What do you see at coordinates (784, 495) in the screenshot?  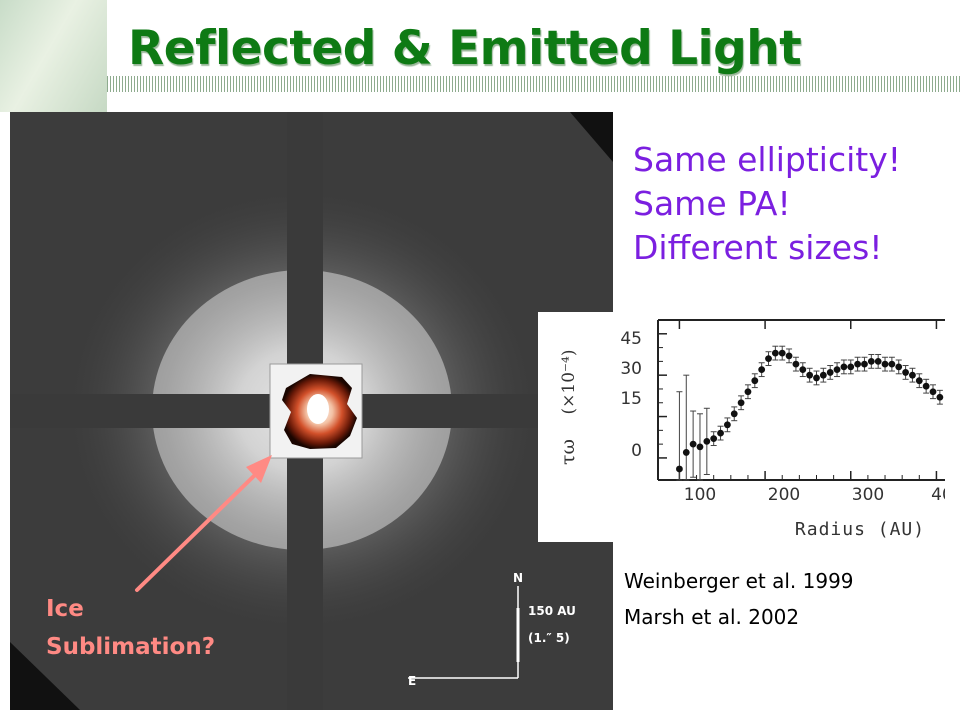 I see `x-tick-label: 200` at bounding box center [784, 495].